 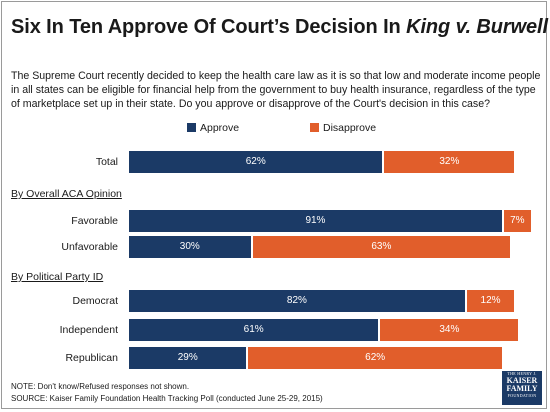 I want to click on bar-value-disapprove-favorable: 7%, so click(x=517, y=220).